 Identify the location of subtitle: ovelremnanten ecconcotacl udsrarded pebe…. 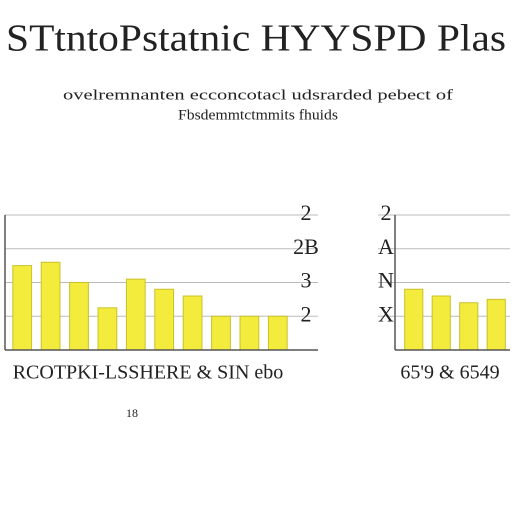
(258, 95).